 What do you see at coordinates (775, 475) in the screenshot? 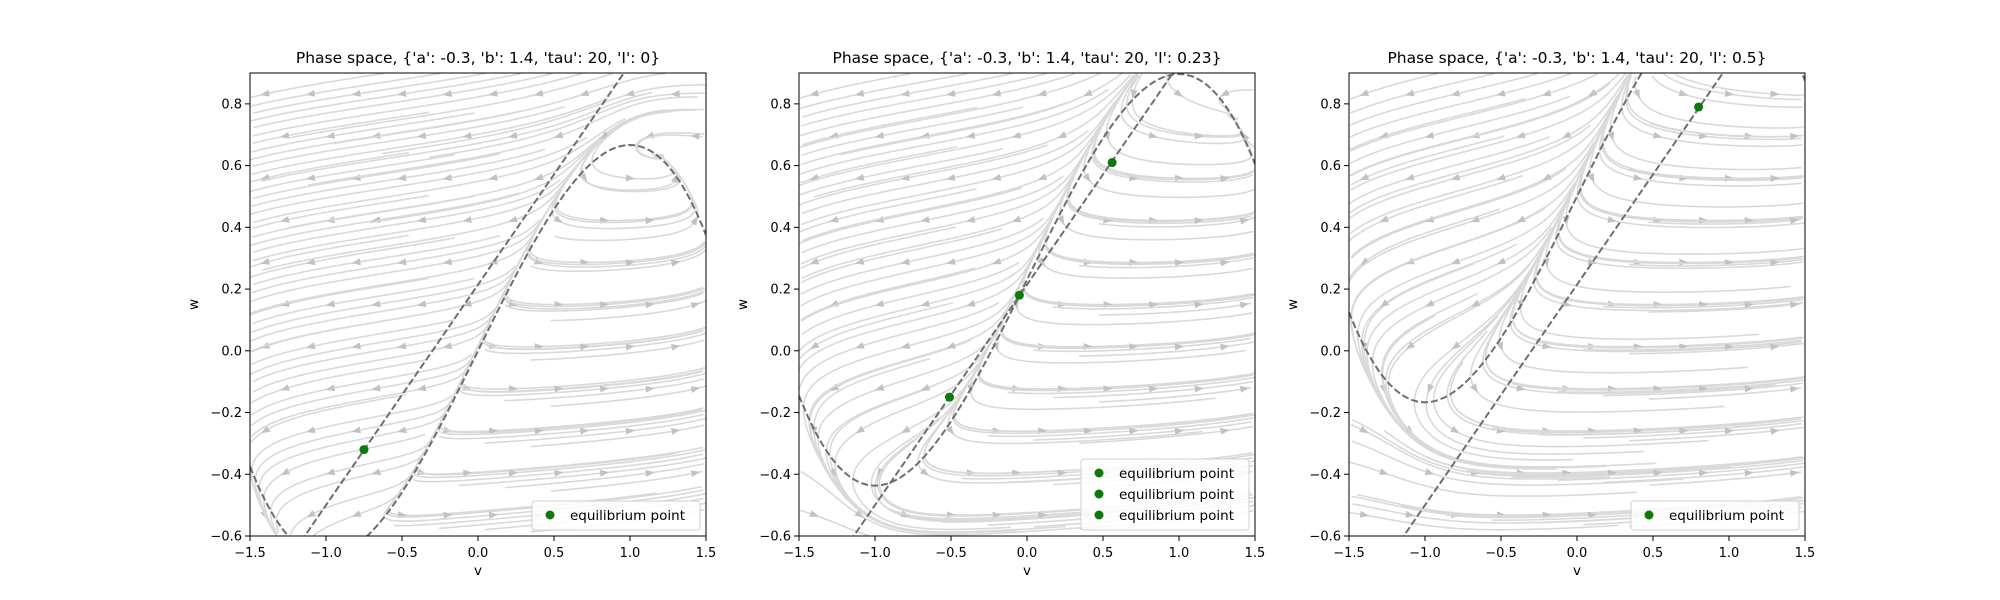
I see `y-tick-label: −0.4` at bounding box center [775, 475].